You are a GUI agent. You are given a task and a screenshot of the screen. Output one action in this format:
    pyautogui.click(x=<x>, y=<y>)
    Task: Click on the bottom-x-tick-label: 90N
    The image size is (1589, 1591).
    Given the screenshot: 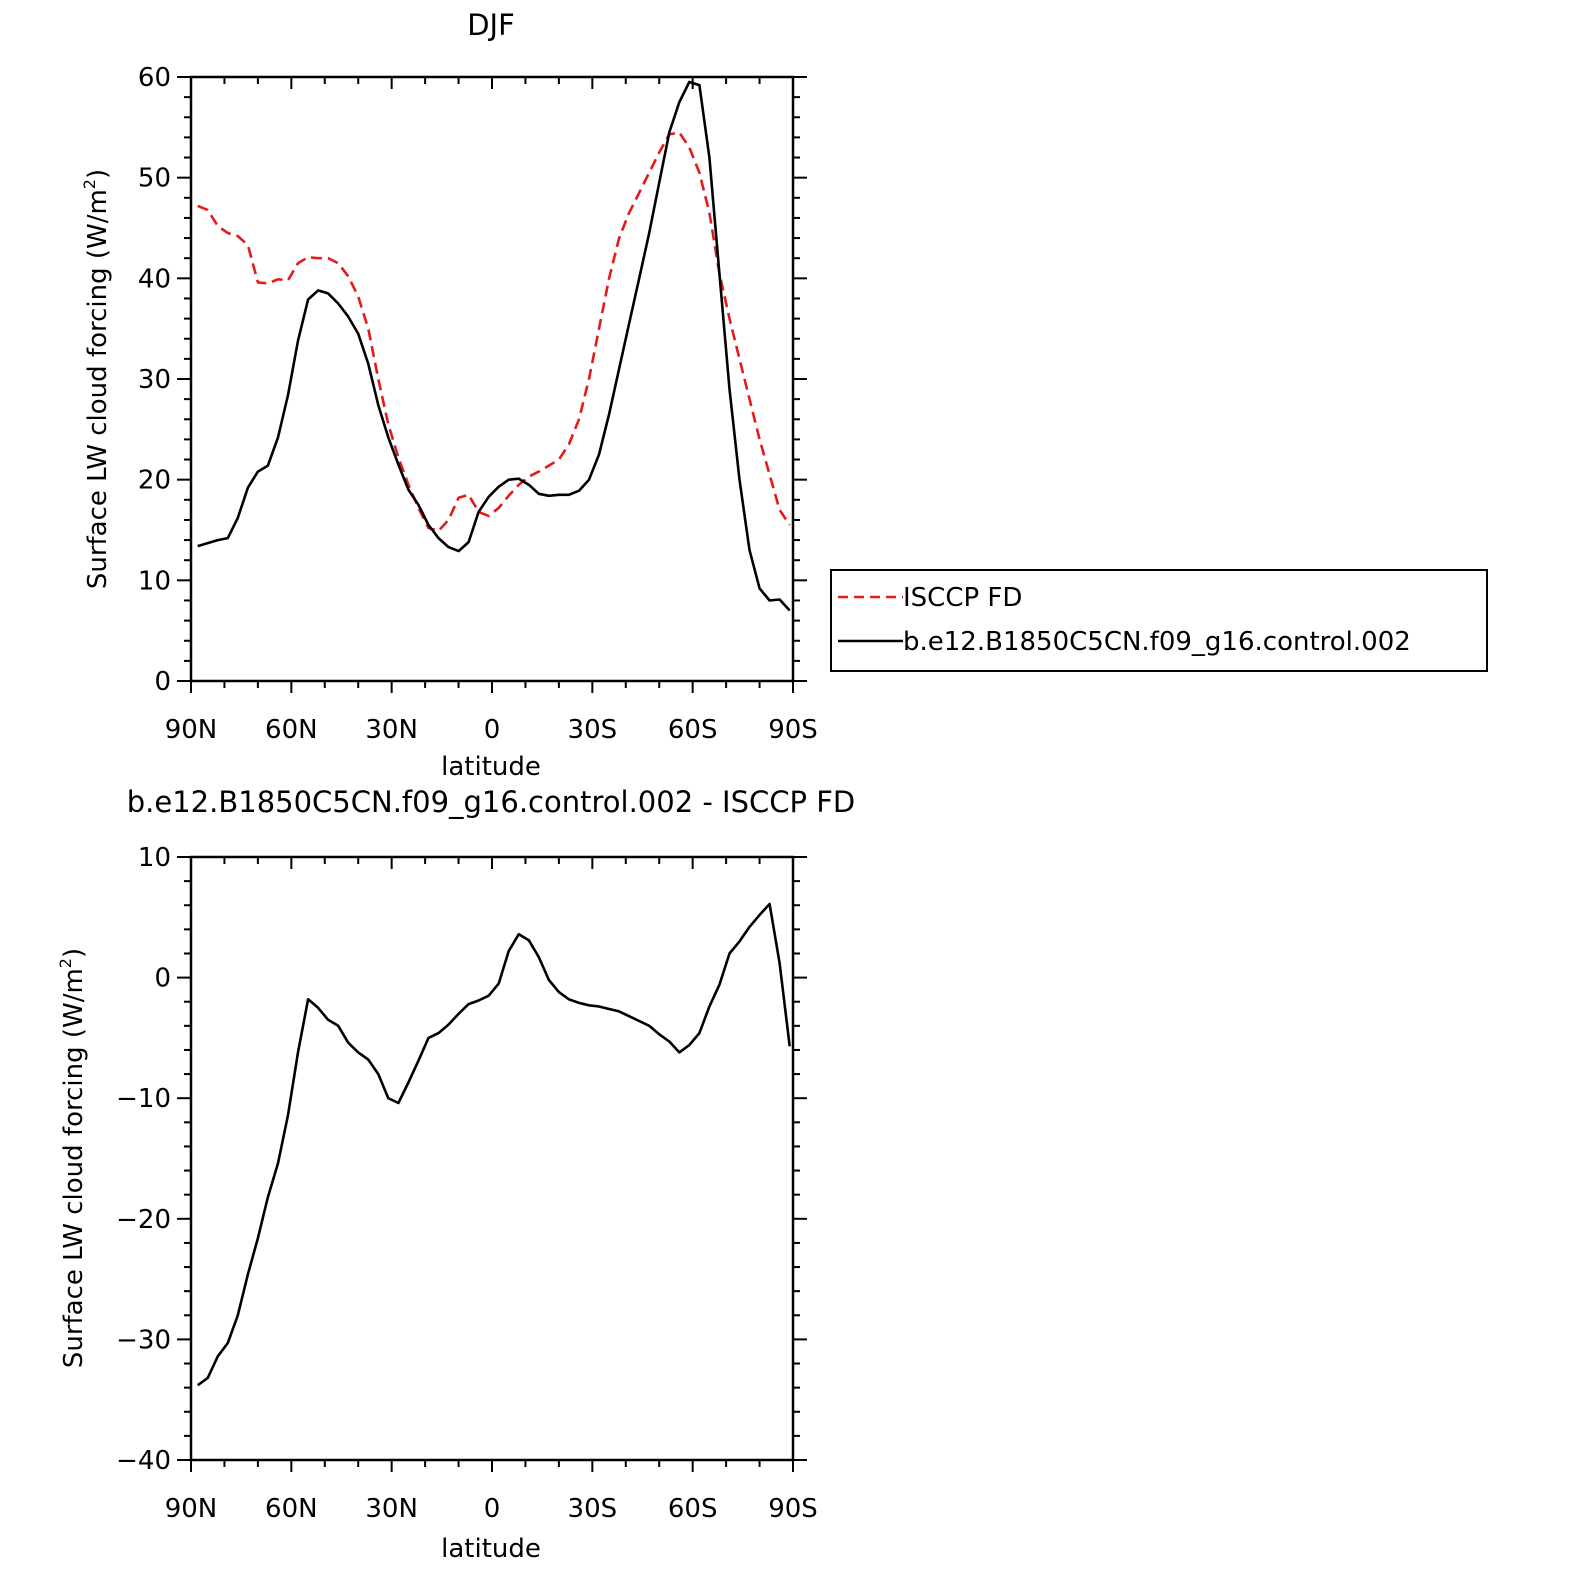 What is the action you would take?
    pyautogui.click(x=191, y=1509)
    